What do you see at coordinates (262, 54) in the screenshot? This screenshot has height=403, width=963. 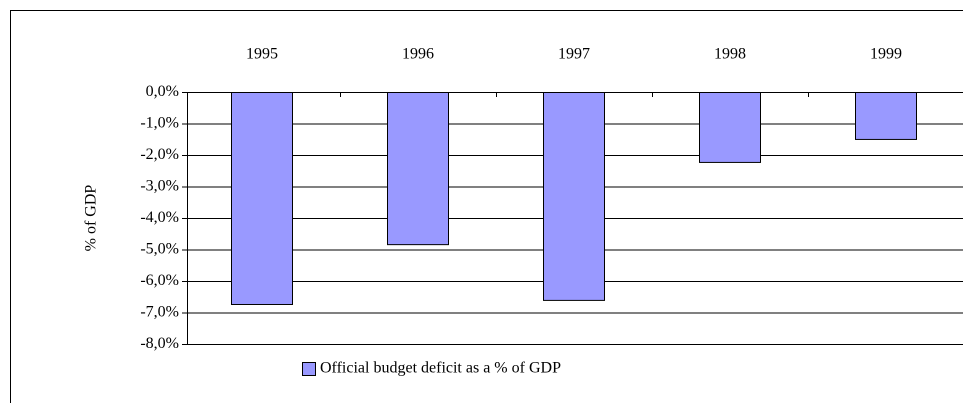 I see `x-tick-label: 1995` at bounding box center [262, 54].